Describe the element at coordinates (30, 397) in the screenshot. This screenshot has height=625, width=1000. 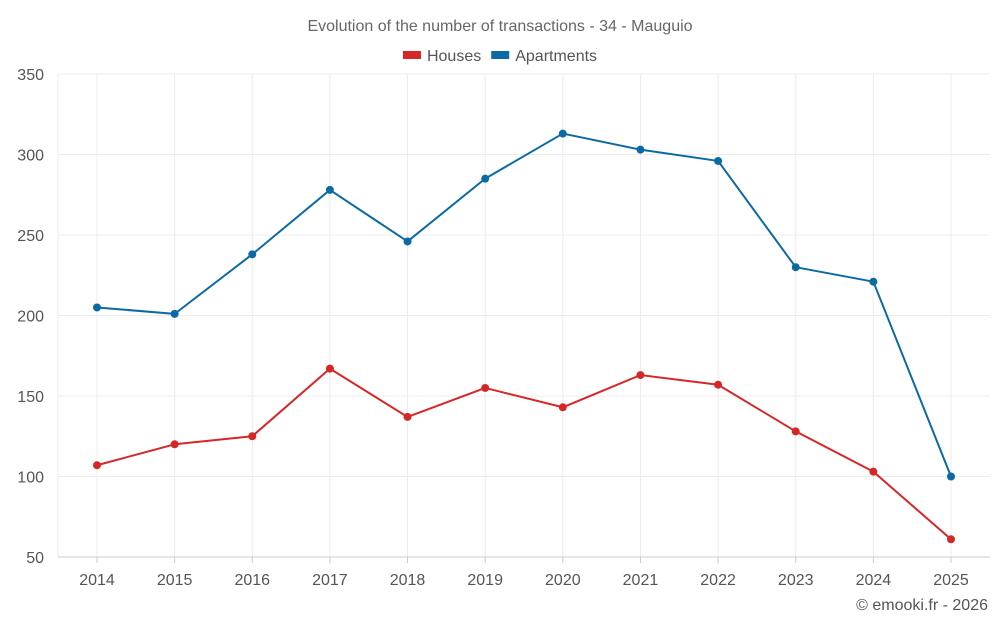
I see `y-tick-label: 150` at that location.